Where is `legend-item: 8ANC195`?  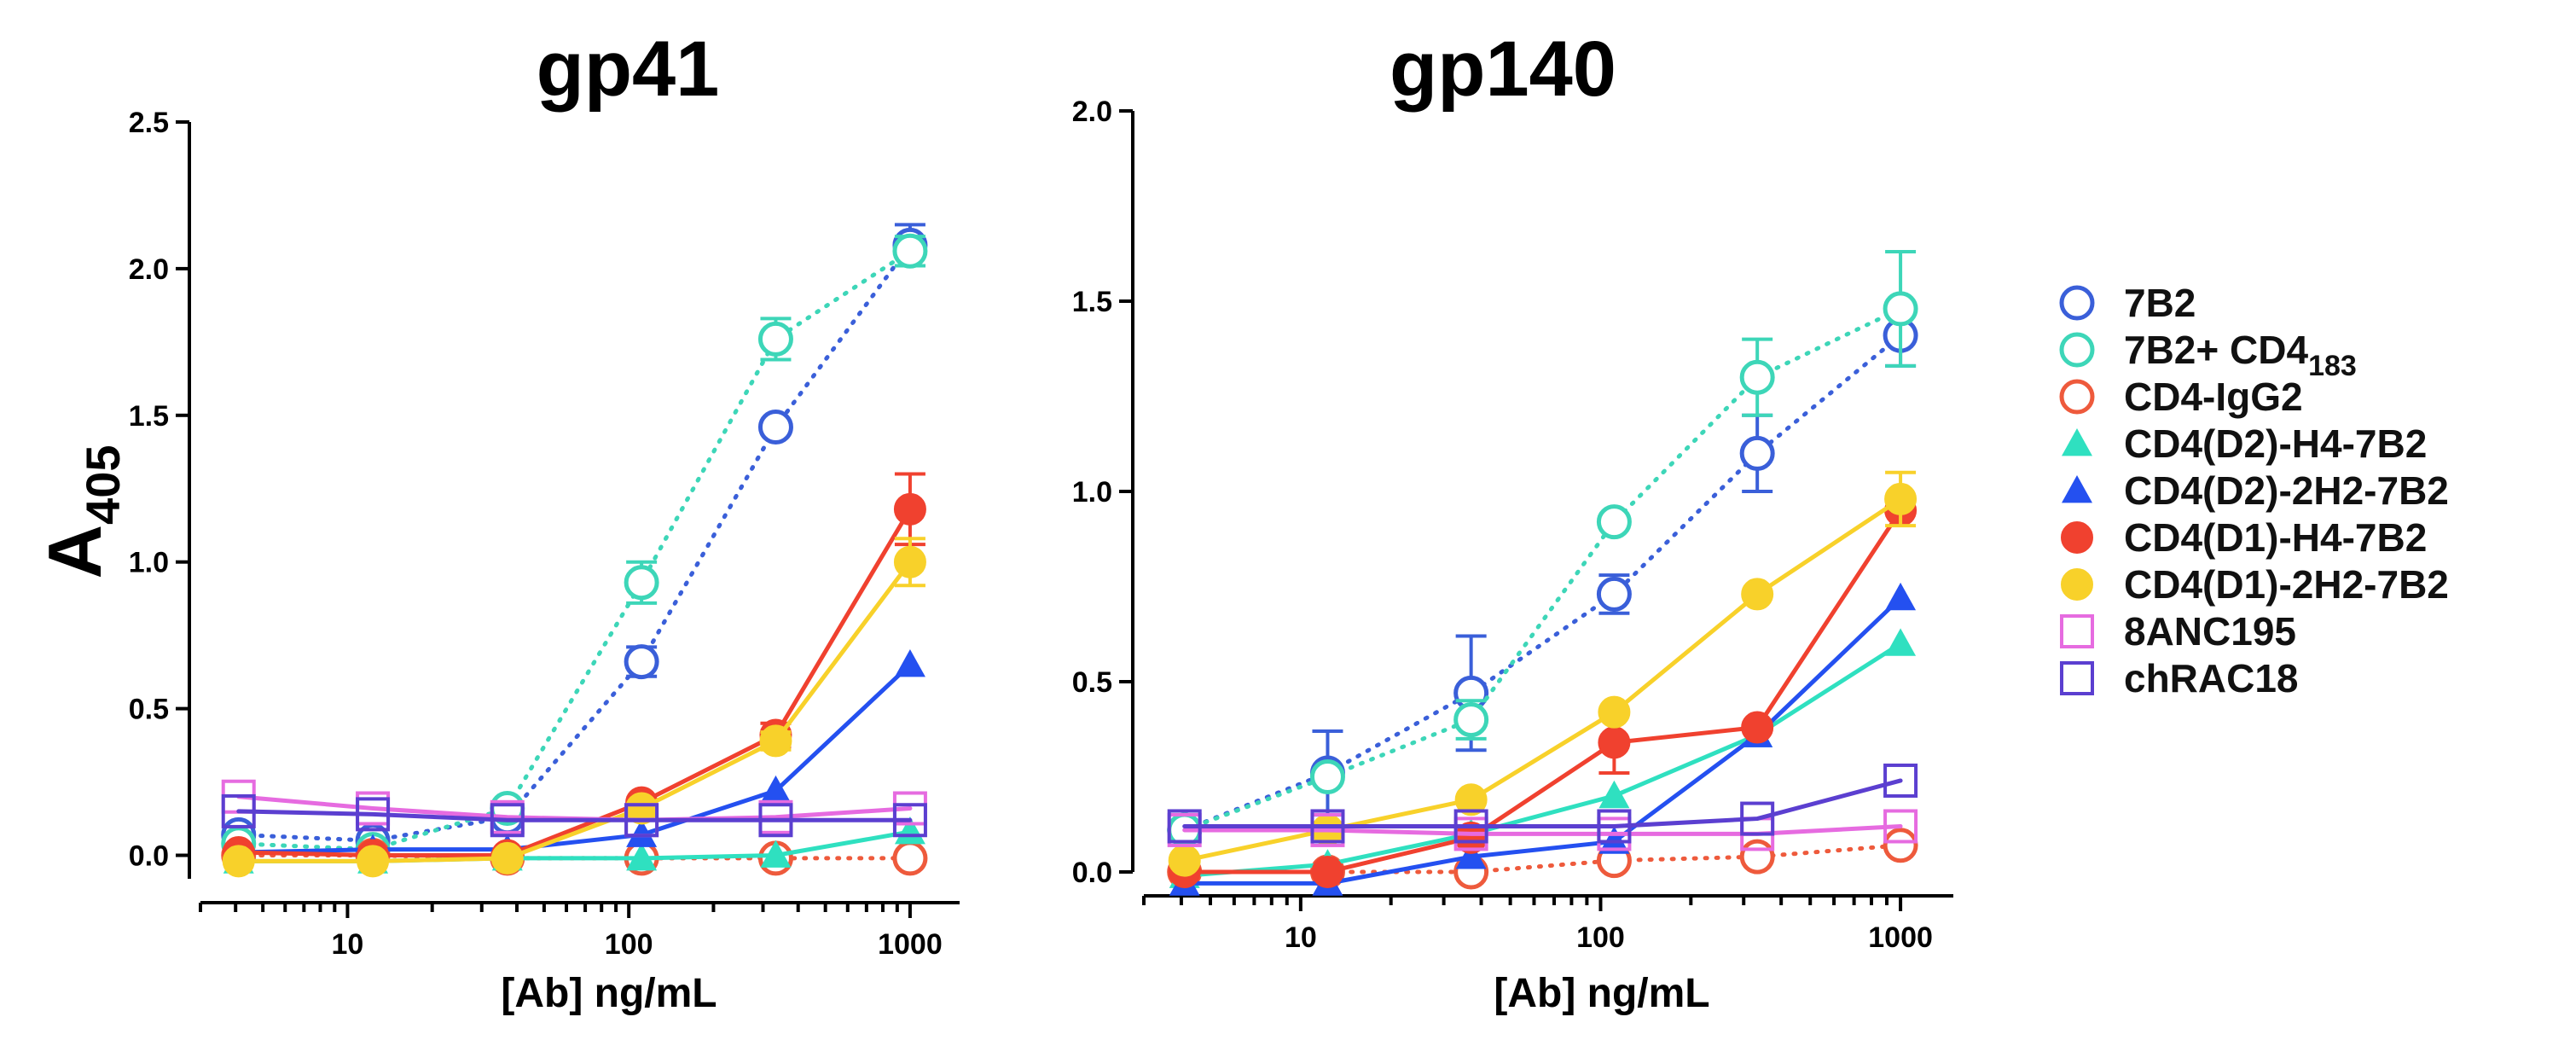
legend-item: 8ANC195 is located at coordinates (2178, 631).